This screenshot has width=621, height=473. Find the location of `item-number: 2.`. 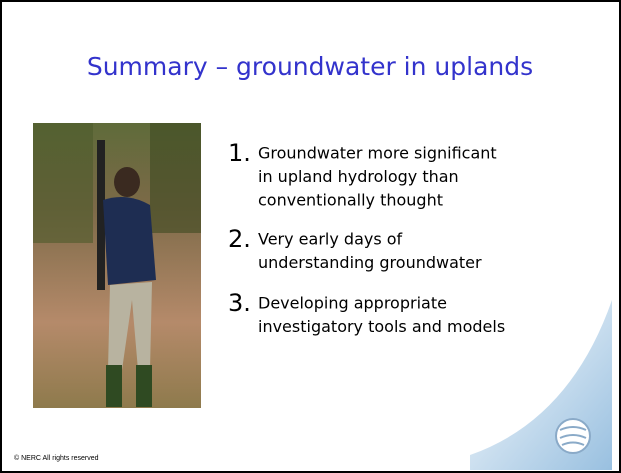

item-number: 2. is located at coordinates (239, 239).